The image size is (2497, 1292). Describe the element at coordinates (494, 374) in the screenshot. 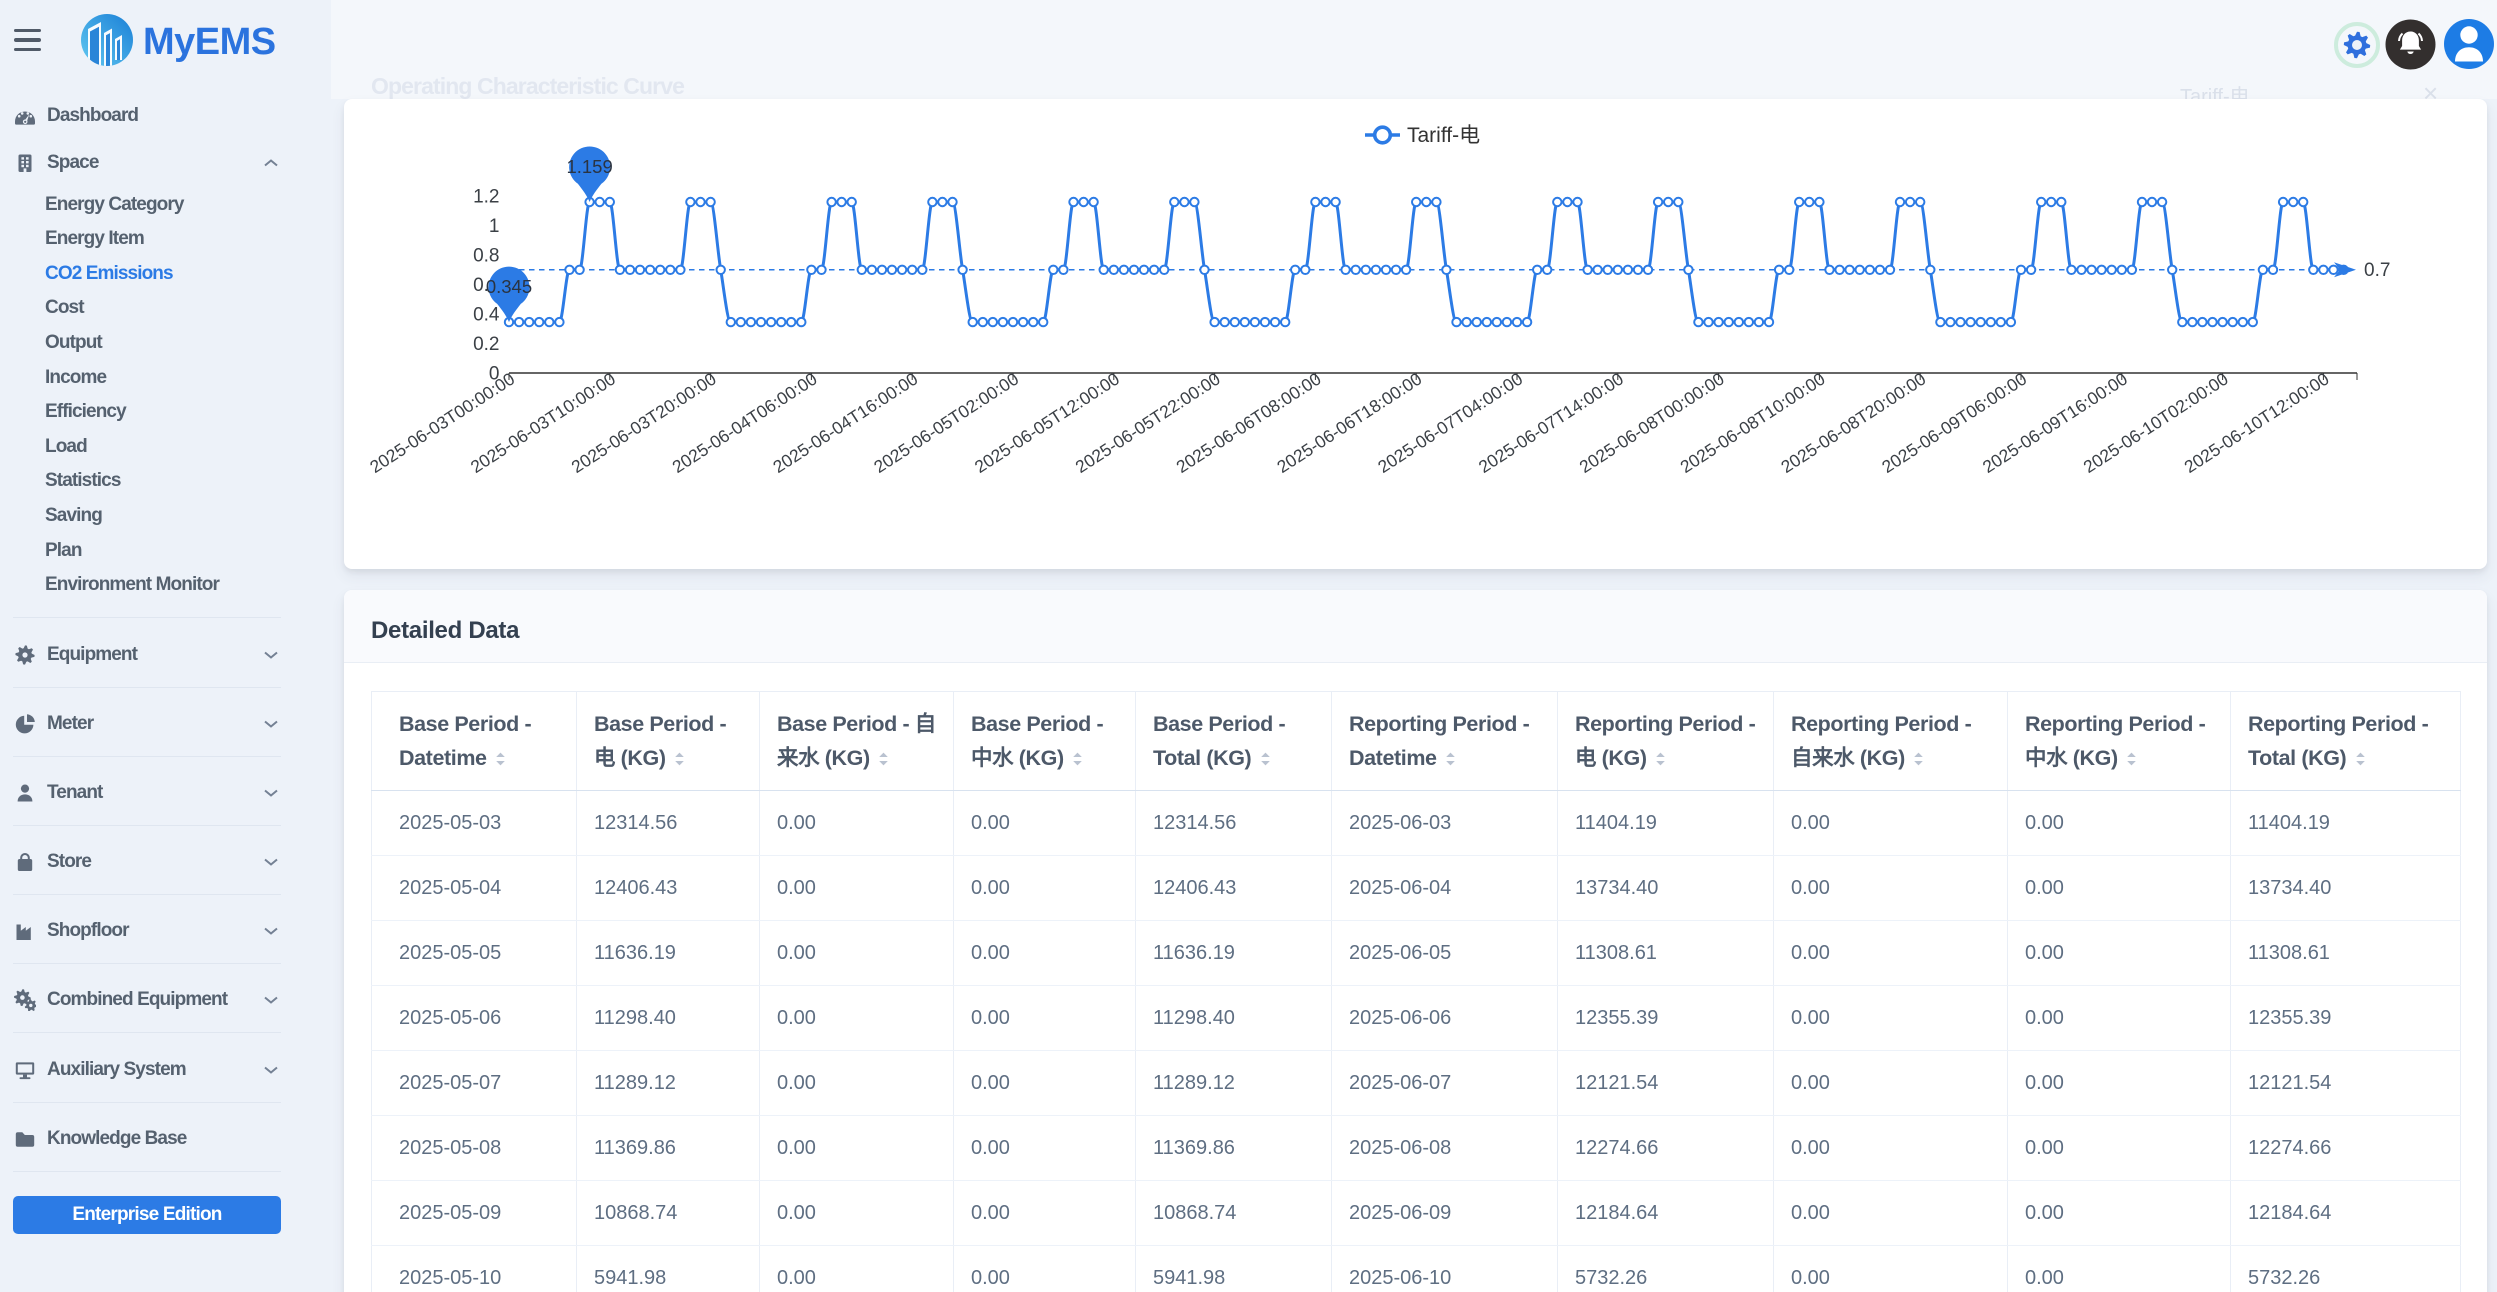

I see `svg-text: 0` at that location.